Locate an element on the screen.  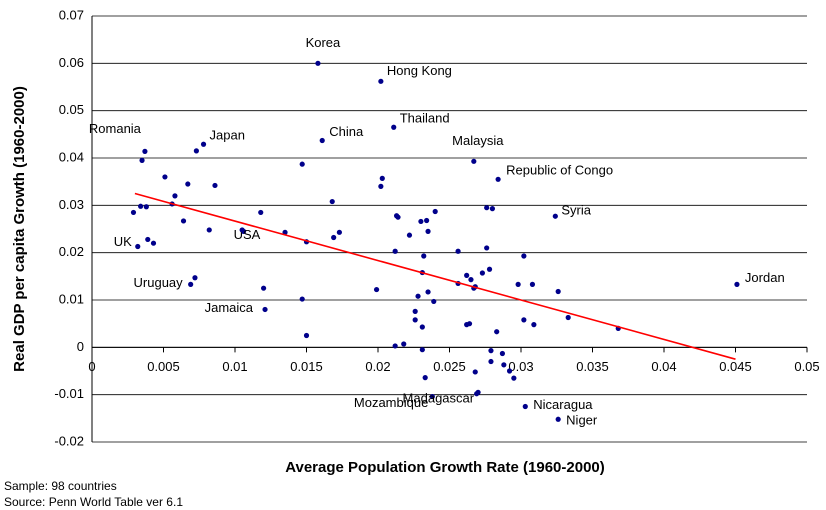
x-tick-label: 0.005 is located at coordinates (163, 366).